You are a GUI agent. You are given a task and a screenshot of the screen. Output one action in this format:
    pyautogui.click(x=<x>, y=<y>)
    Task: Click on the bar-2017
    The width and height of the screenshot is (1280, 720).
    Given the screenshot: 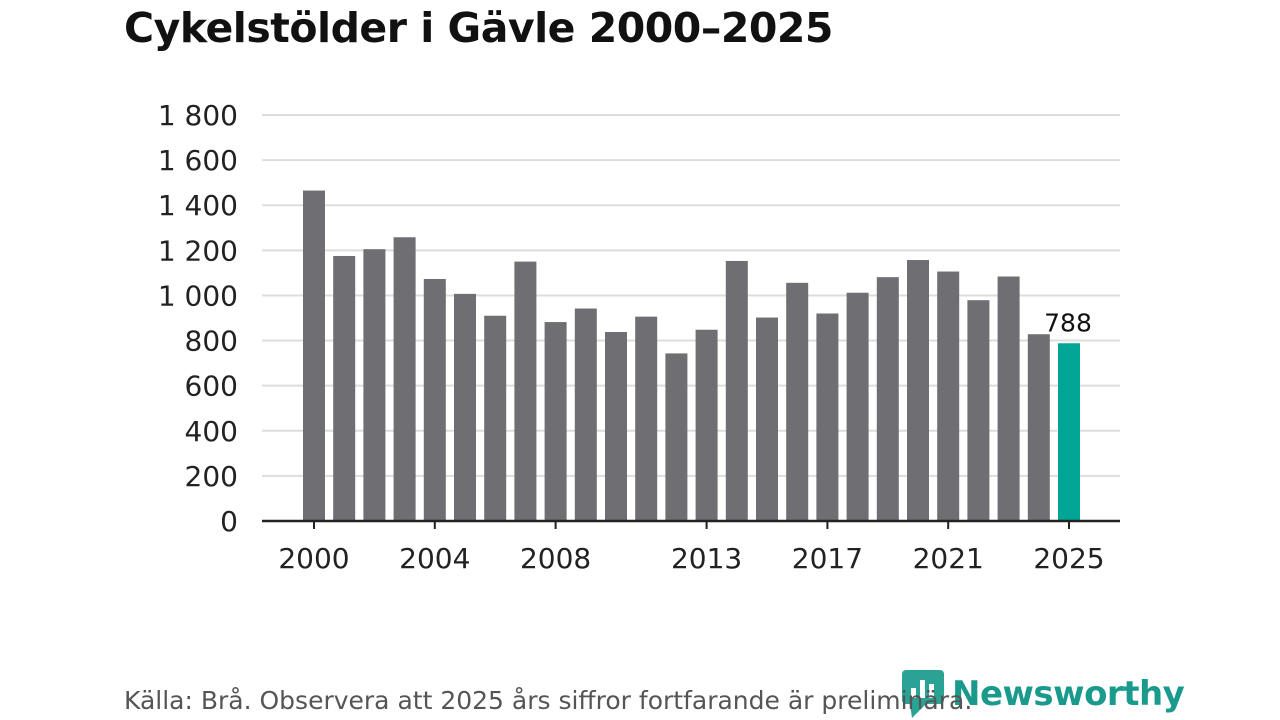 What is the action you would take?
    pyautogui.click(x=827, y=417)
    